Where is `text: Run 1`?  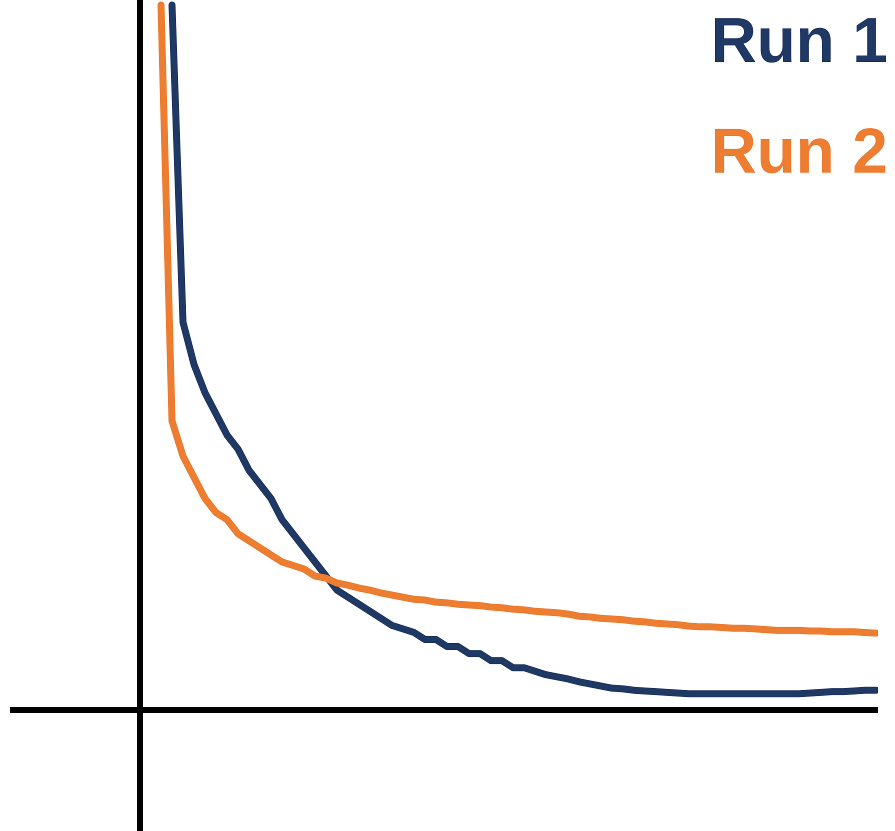
text: Run 1 is located at coordinates (800, 40).